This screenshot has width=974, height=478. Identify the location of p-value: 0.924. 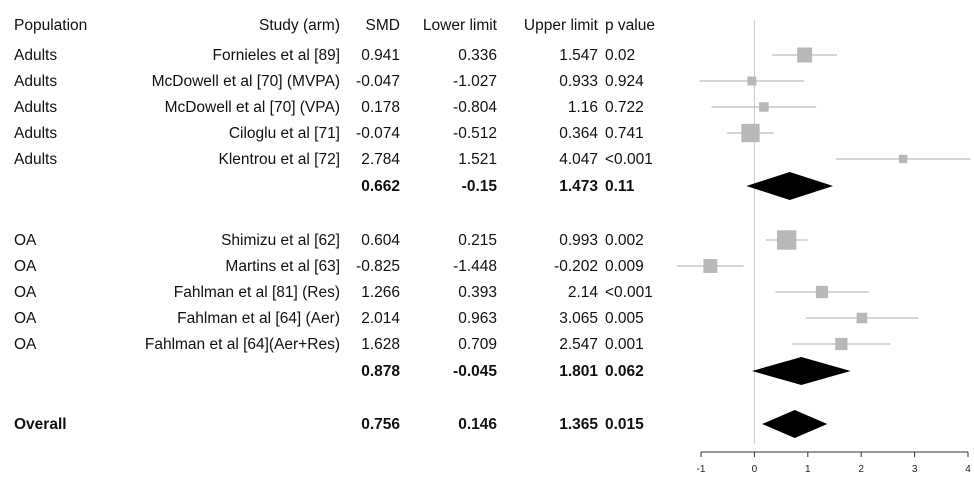
(624, 81).